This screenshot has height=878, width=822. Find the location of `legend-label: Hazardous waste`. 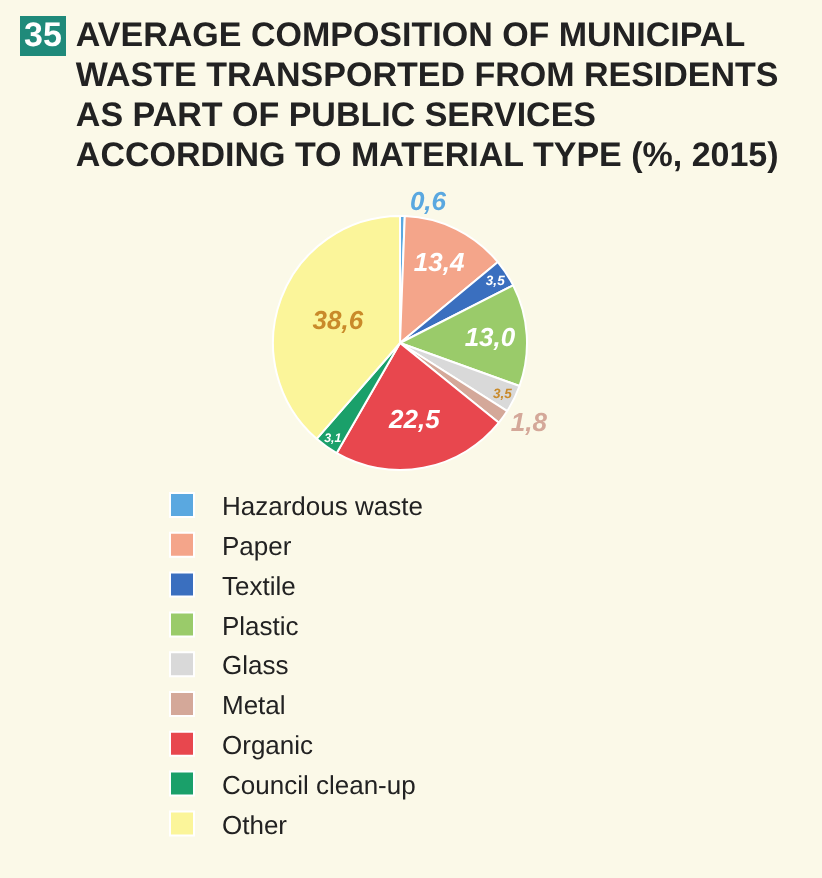

legend-label: Hazardous waste is located at coordinates (322, 506).